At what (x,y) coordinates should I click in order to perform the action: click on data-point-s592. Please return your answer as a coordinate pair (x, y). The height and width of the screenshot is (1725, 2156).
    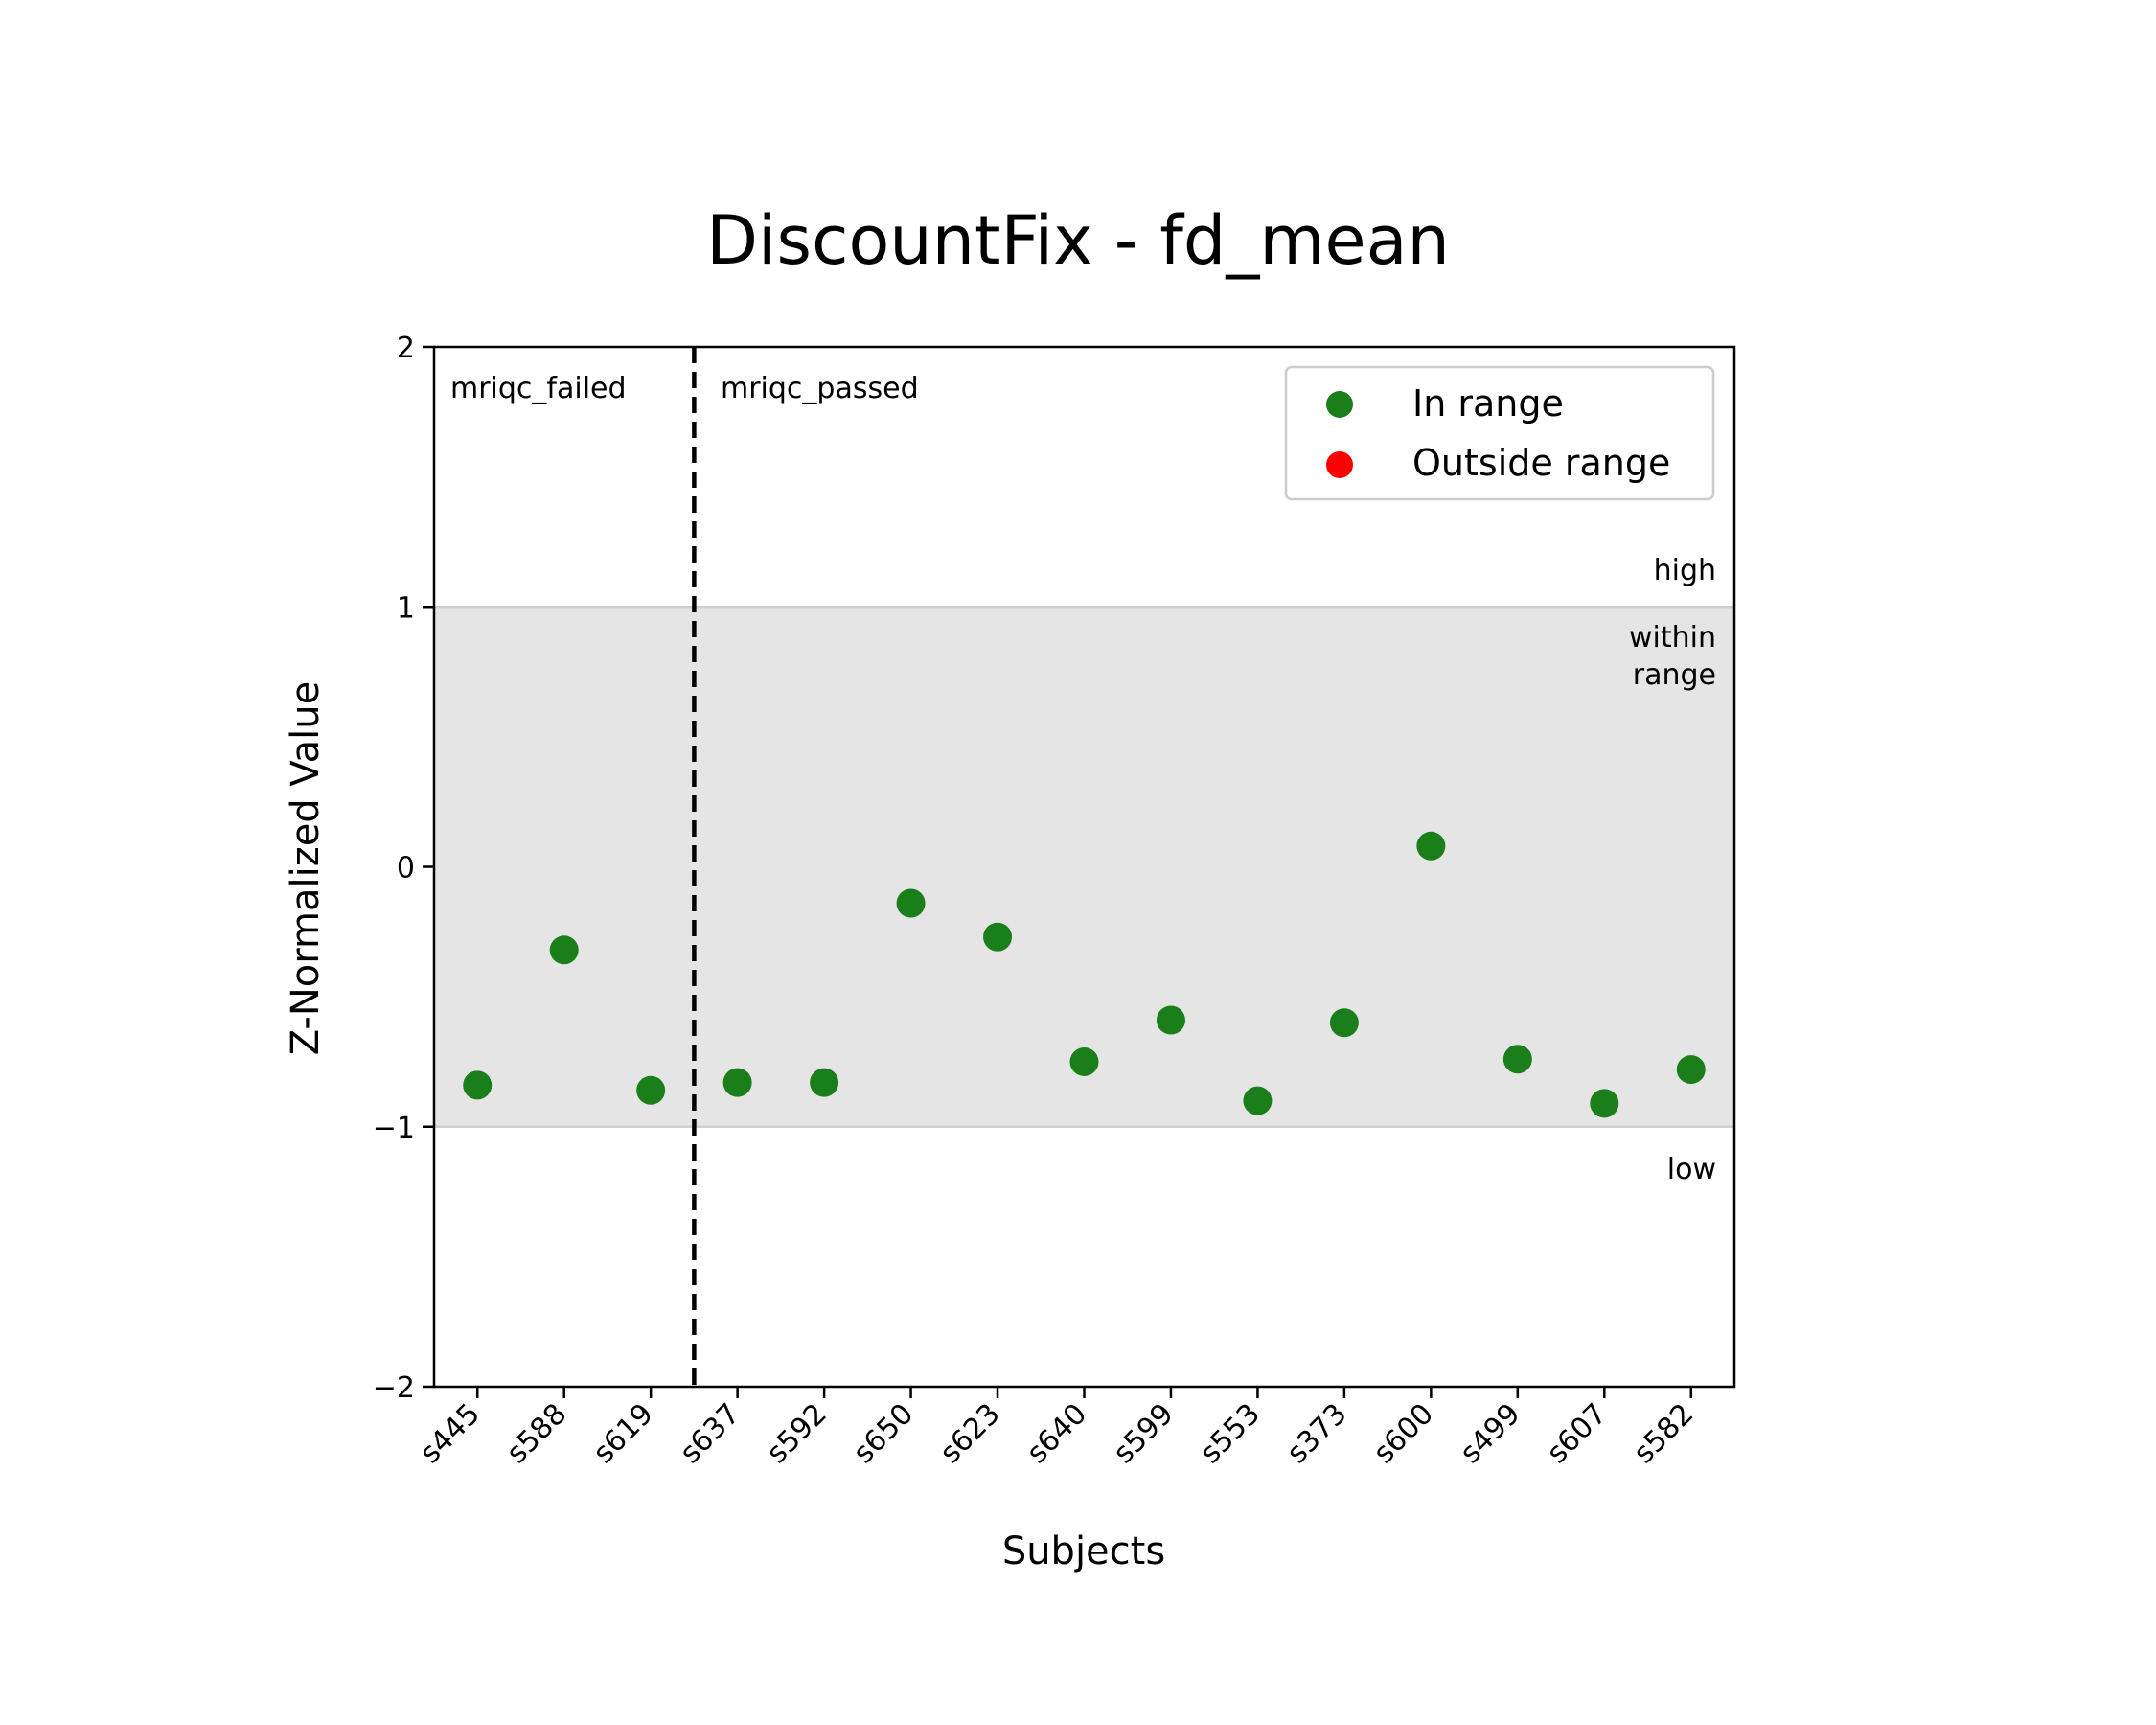
    Looking at the image, I should click on (824, 1082).